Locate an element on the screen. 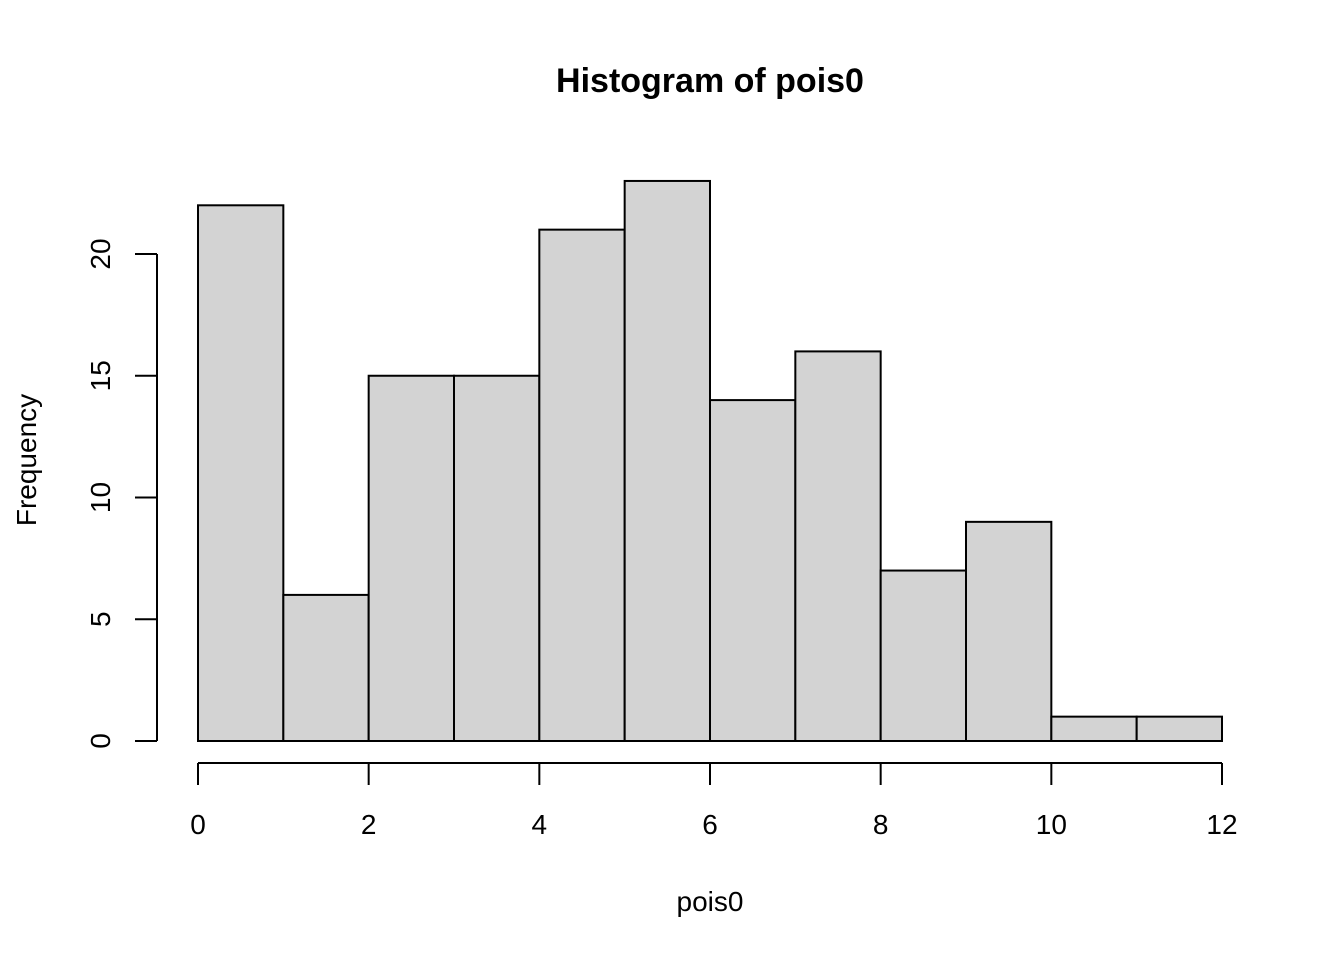  x-tick-label-4: 4 is located at coordinates (540, 824).